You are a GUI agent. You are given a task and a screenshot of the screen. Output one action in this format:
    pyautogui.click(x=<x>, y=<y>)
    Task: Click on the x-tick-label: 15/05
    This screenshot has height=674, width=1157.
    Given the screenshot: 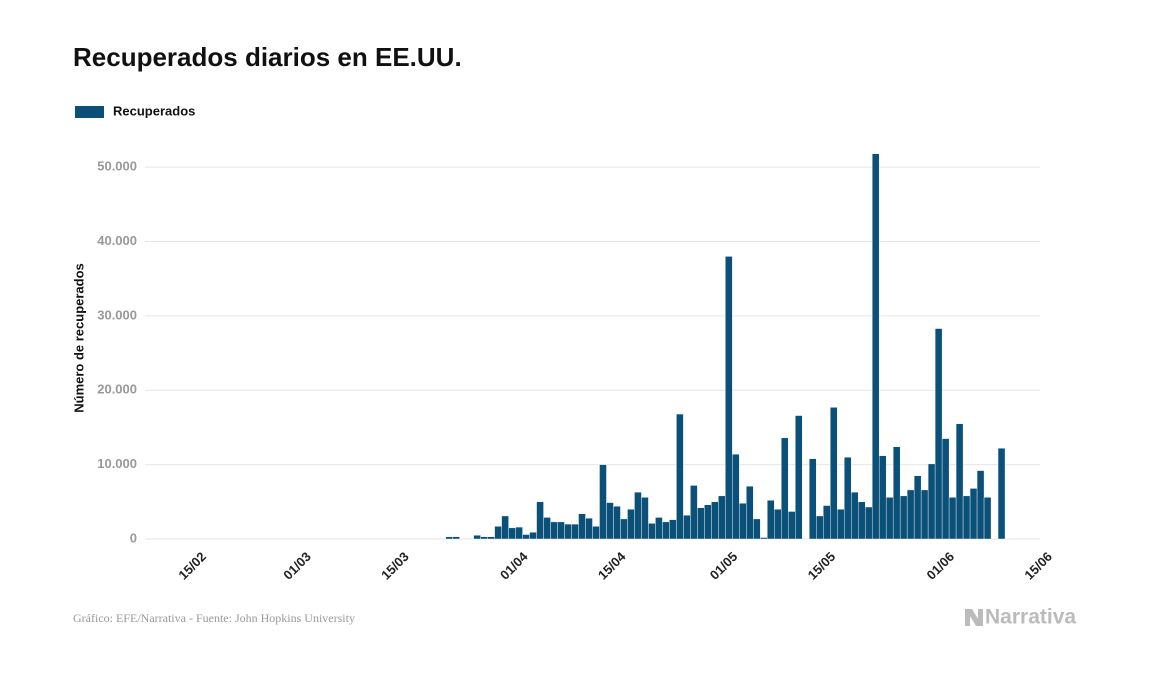 What is the action you would take?
    pyautogui.click(x=822, y=566)
    